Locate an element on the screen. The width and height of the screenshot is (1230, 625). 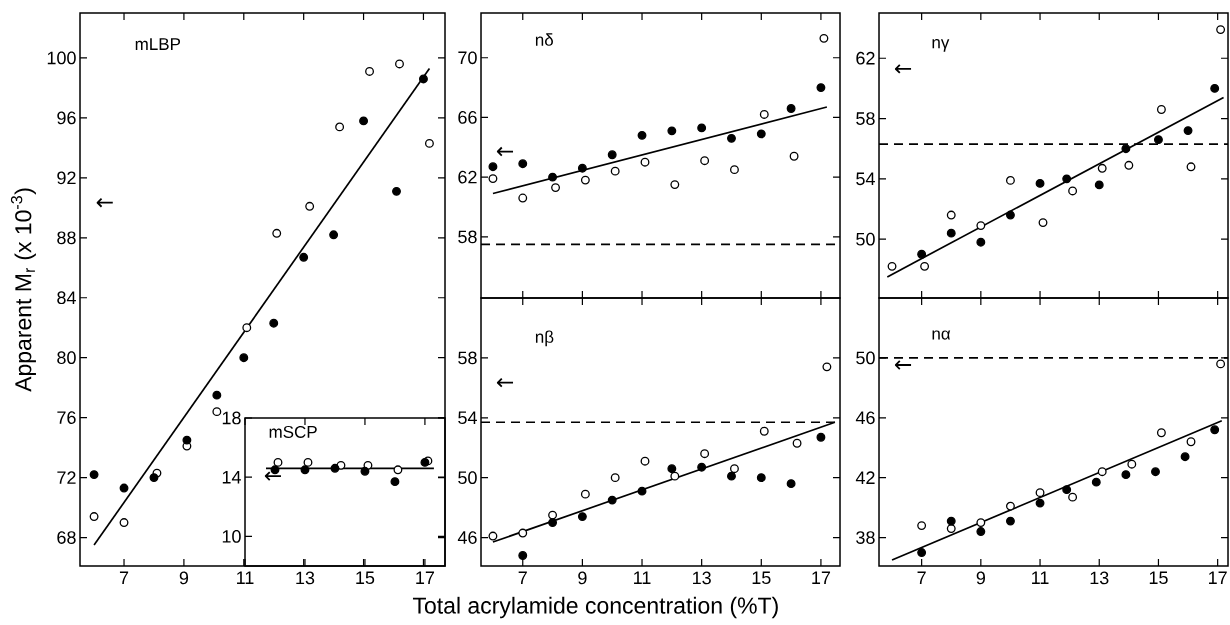
y-tick-label: 76 is located at coordinates (66, 417).